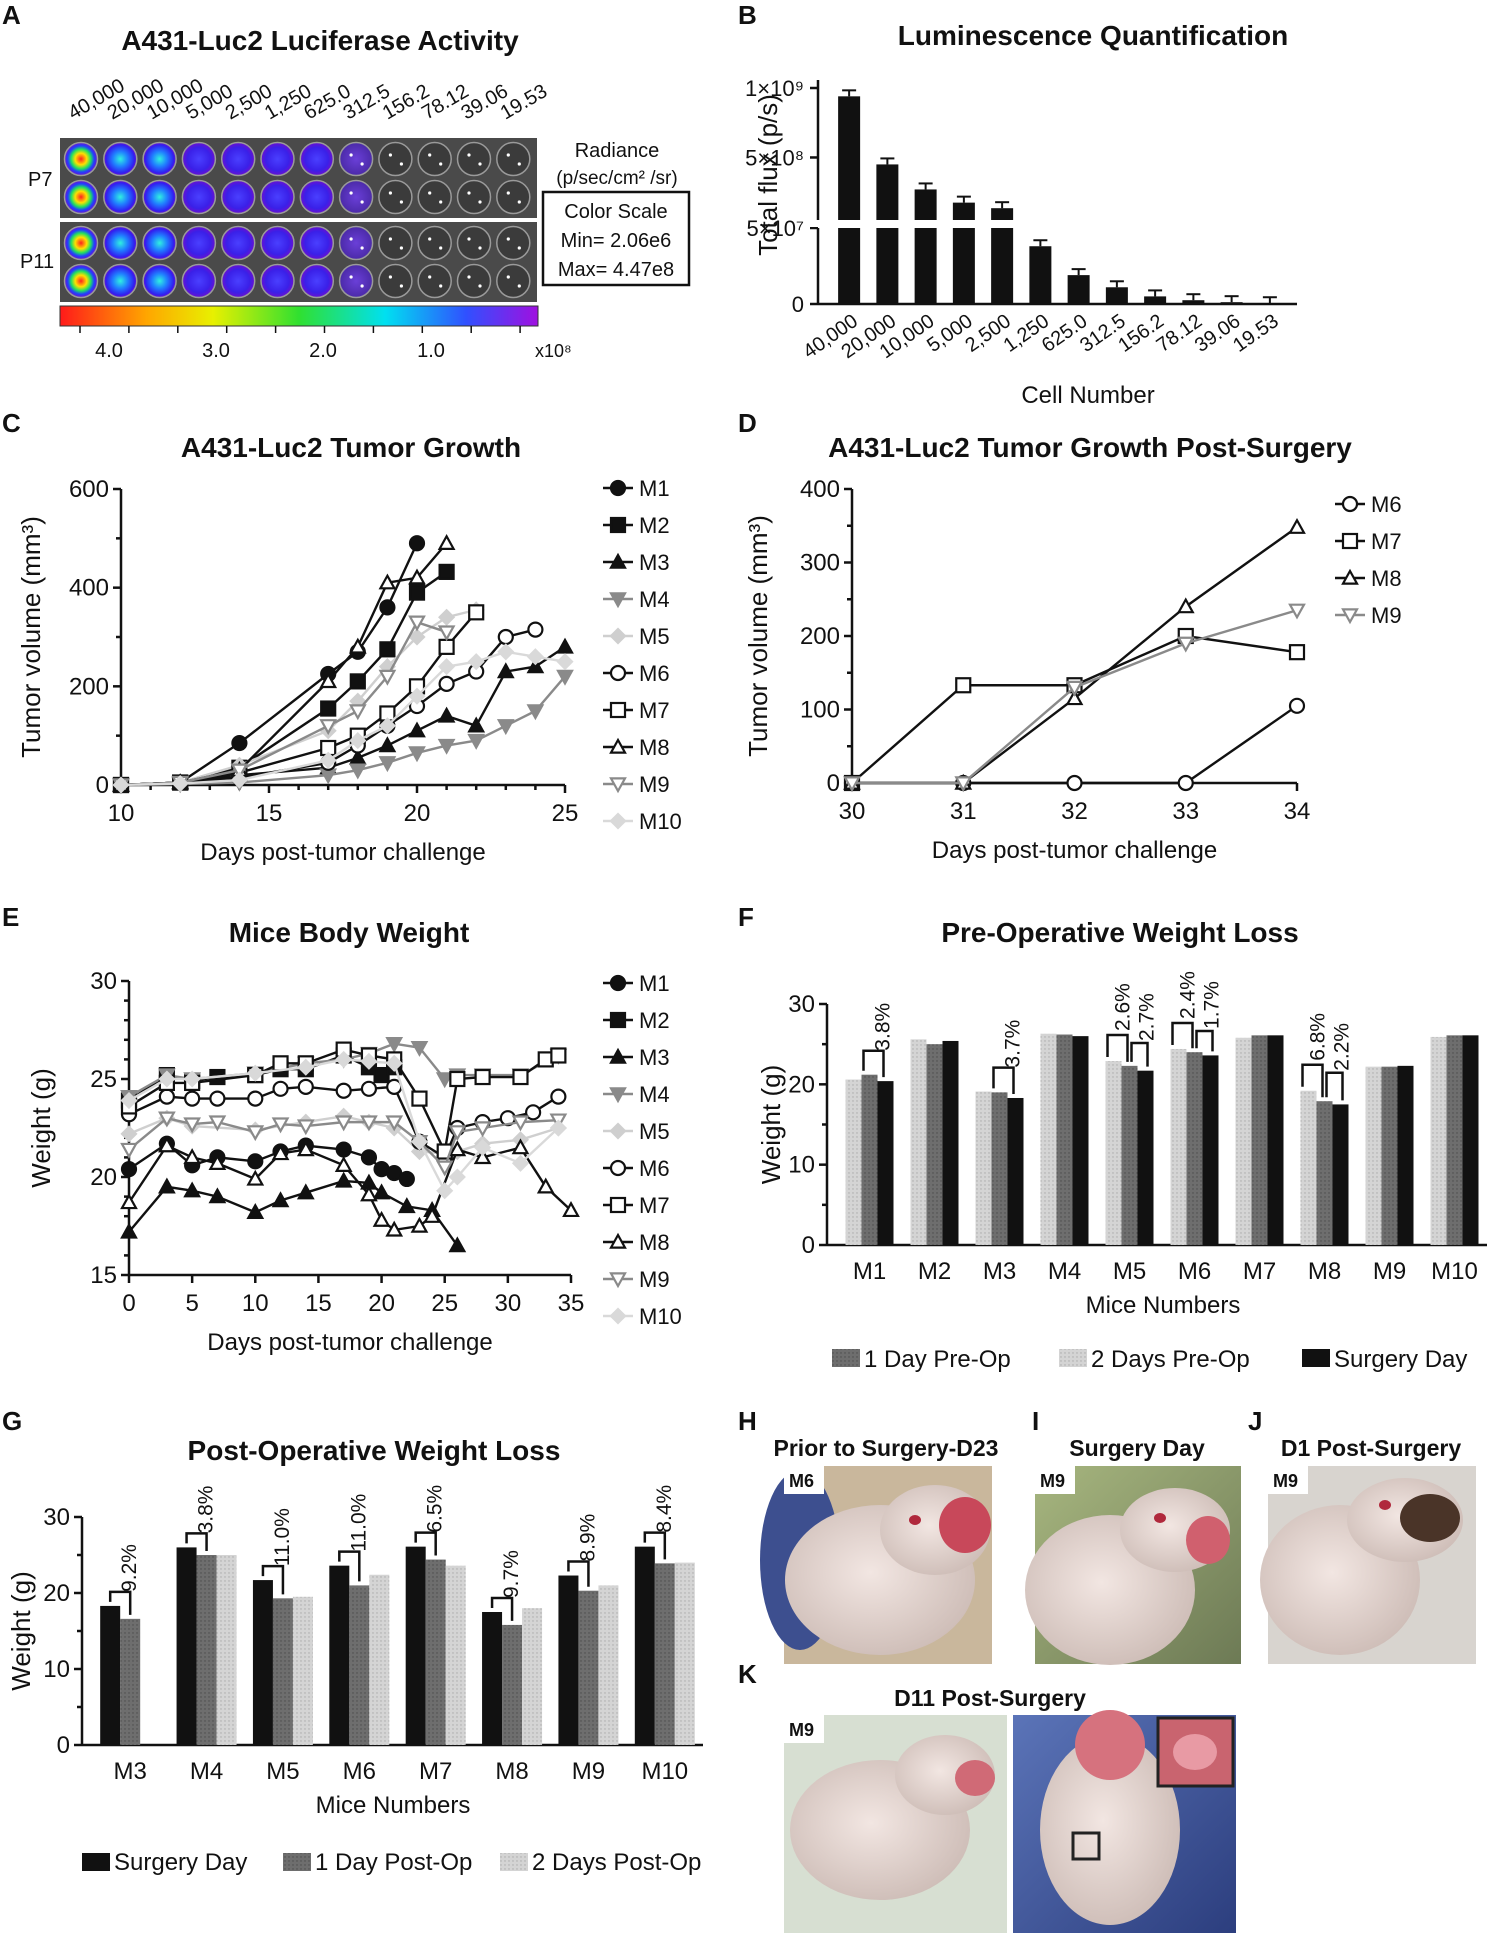 The height and width of the screenshot is (1937, 1493). I want to click on legend-marker-m2, so click(618, 525).